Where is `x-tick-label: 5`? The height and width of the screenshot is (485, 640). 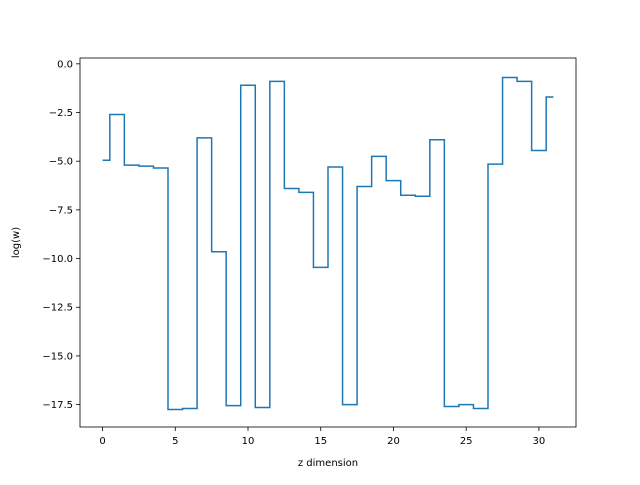
x-tick-label: 5 is located at coordinates (175, 441).